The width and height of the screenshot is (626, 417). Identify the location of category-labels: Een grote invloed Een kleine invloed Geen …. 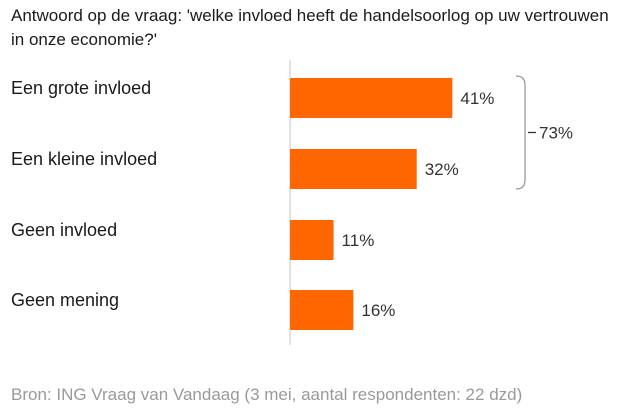
(84, 194).